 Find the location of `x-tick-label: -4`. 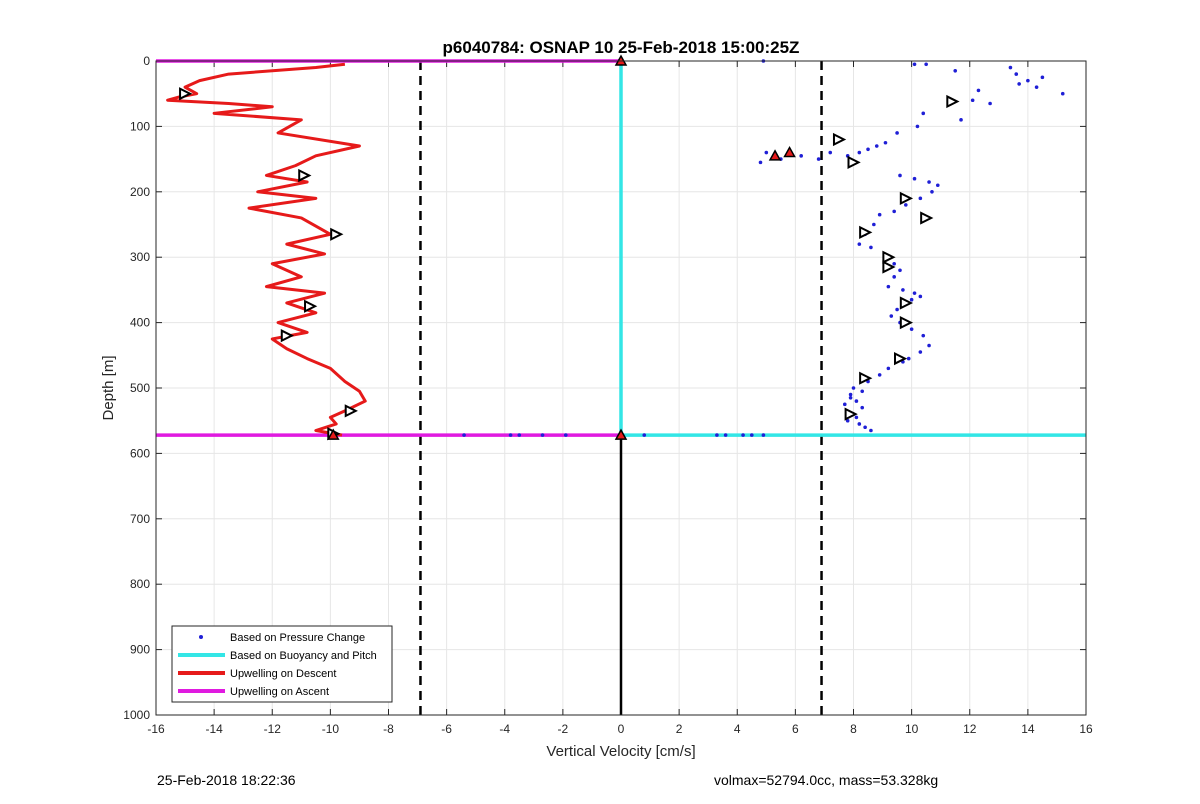

x-tick-label: -4 is located at coordinates (504, 729).